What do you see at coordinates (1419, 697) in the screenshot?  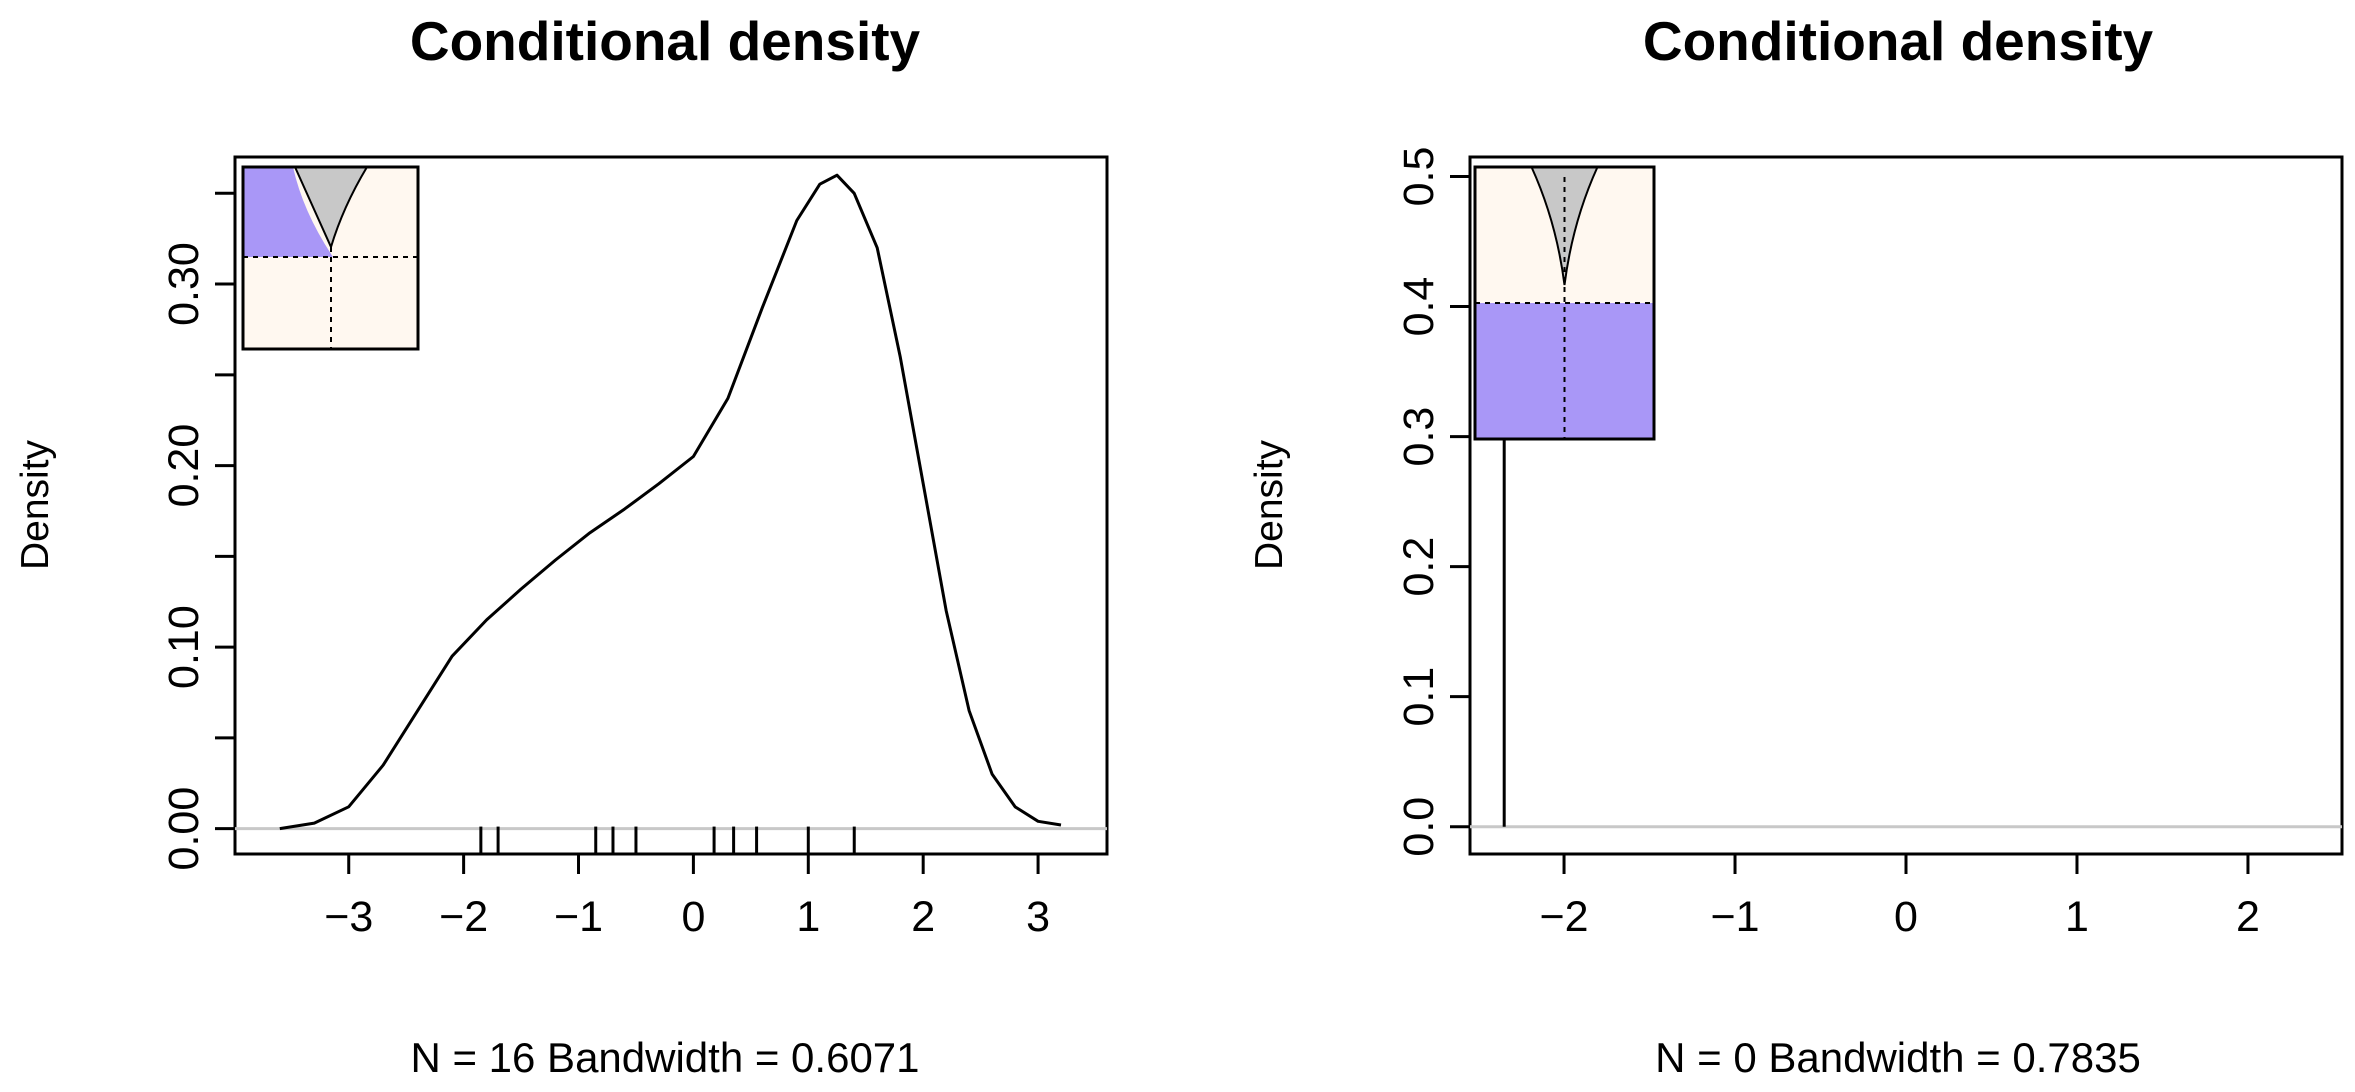 I see `y-tick-label: 0.1` at bounding box center [1419, 697].